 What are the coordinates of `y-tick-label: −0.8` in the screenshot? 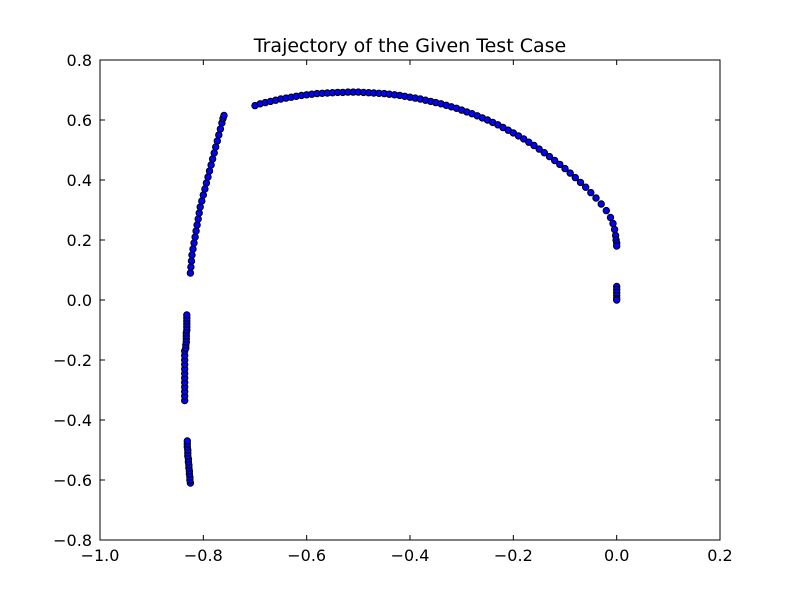 It's located at (72, 540).